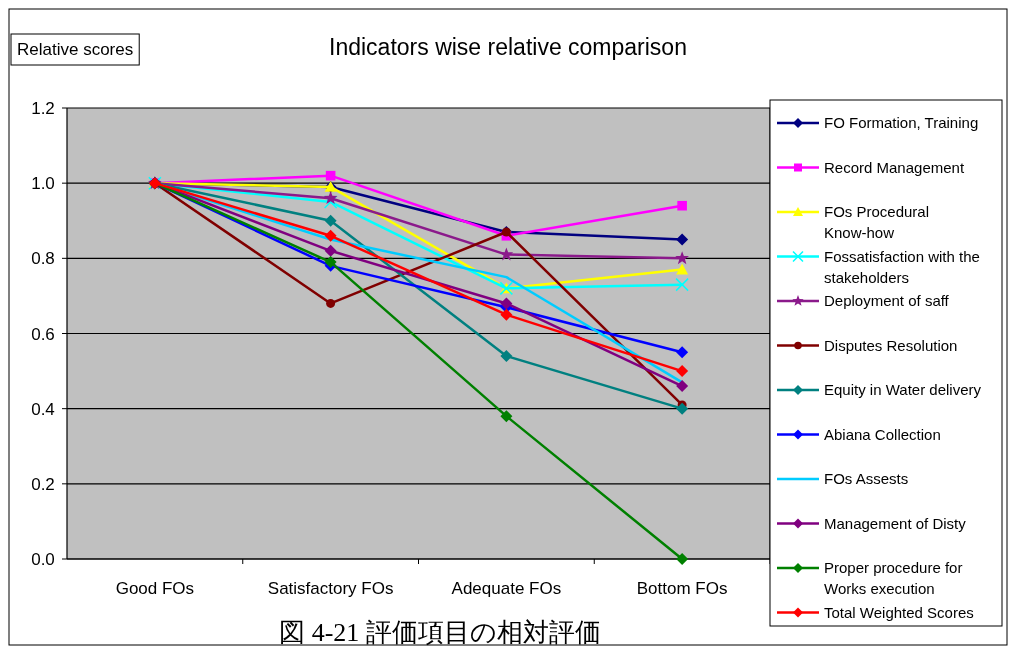  Describe the element at coordinates (887, 300) in the screenshot. I see `legend-label: Deployment of saff` at that location.